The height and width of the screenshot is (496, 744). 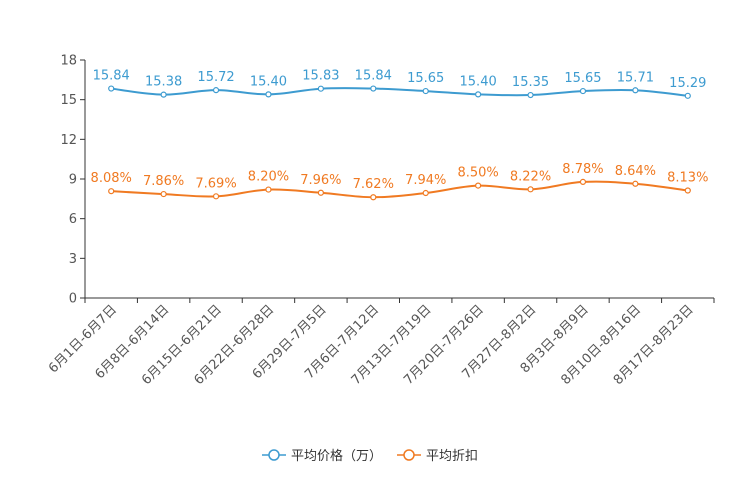 I want to click on legend-label: 平均价格（万）, so click(x=336, y=456).